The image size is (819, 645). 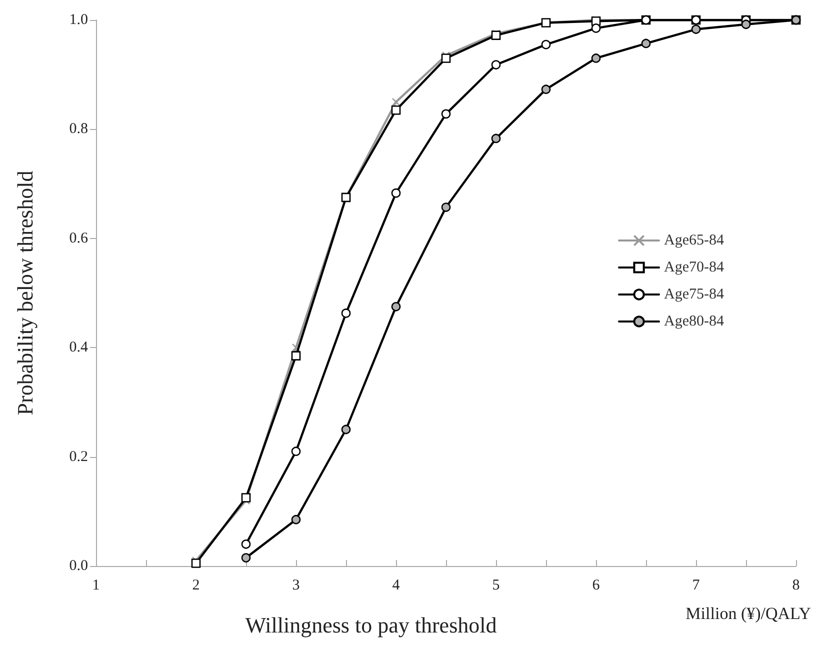 I want to click on legend-label: Age70-84, so click(x=694, y=268).